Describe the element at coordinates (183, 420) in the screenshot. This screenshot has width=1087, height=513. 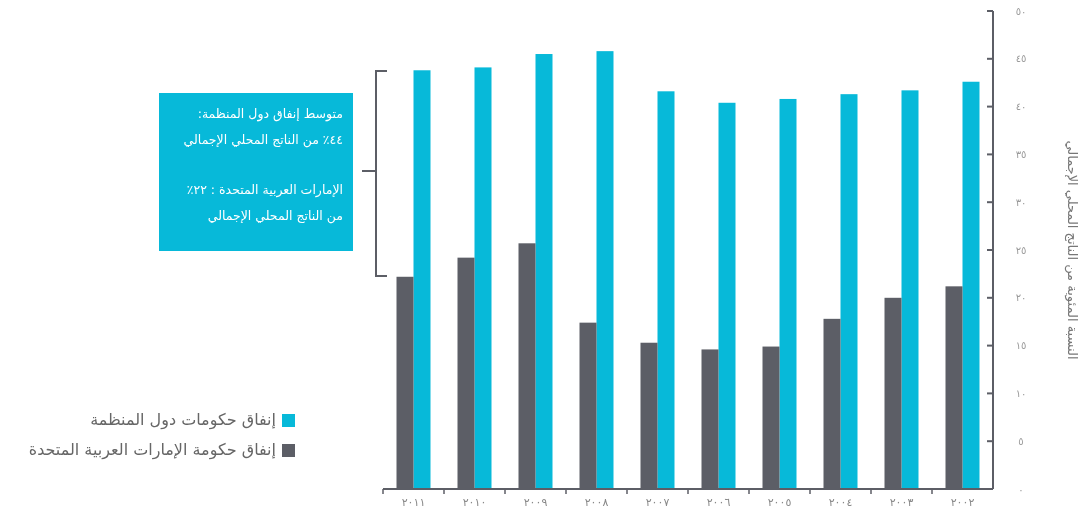
I see `legend-label: إنفاق حكومات دول المنظمة` at that location.